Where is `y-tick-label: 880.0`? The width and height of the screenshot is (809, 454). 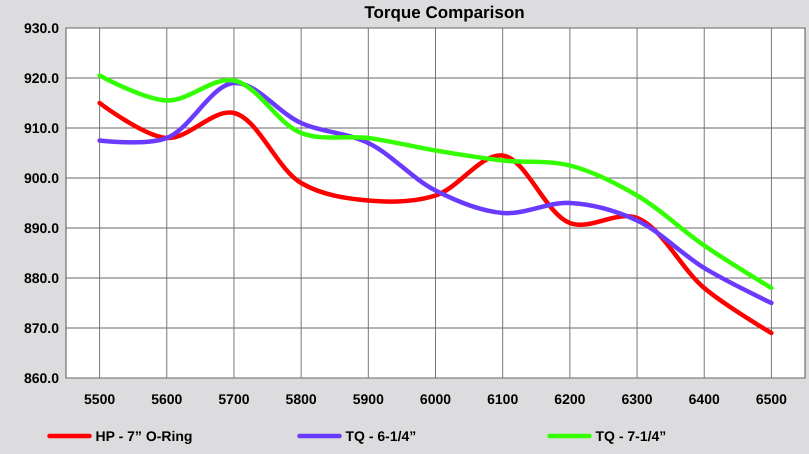 y-tick-label: 880.0 is located at coordinates (42, 278).